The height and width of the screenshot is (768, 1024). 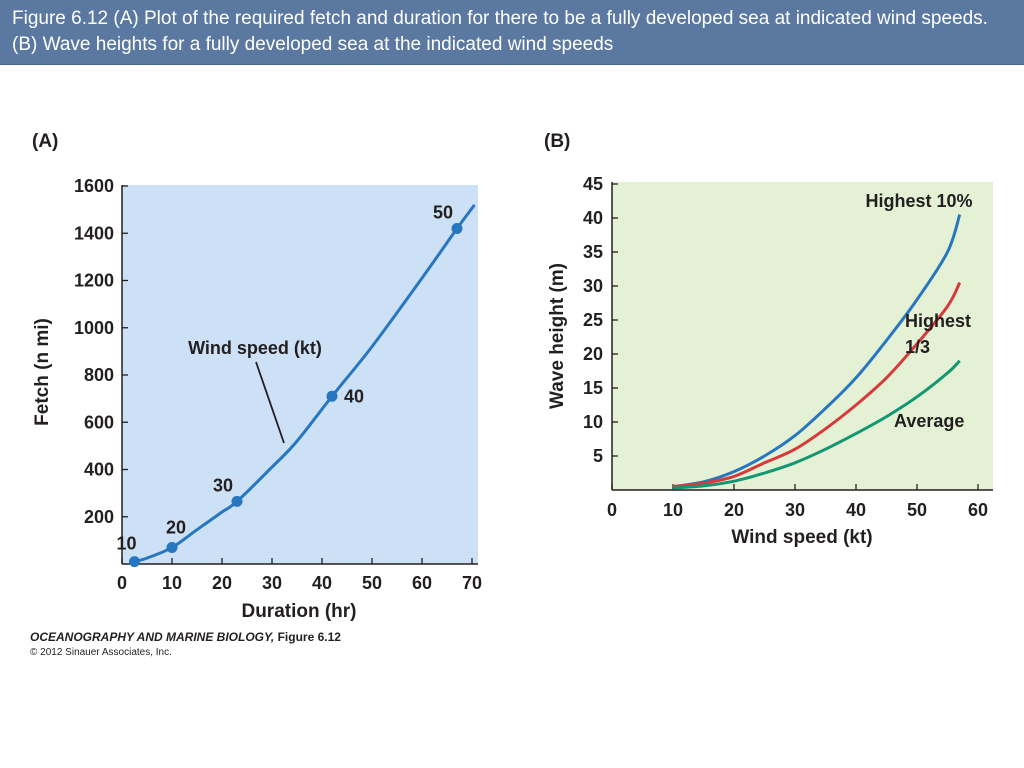 What do you see at coordinates (176, 527) in the screenshot?
I see `chart-a-point-label: 20` at bounding box center [176, 527].